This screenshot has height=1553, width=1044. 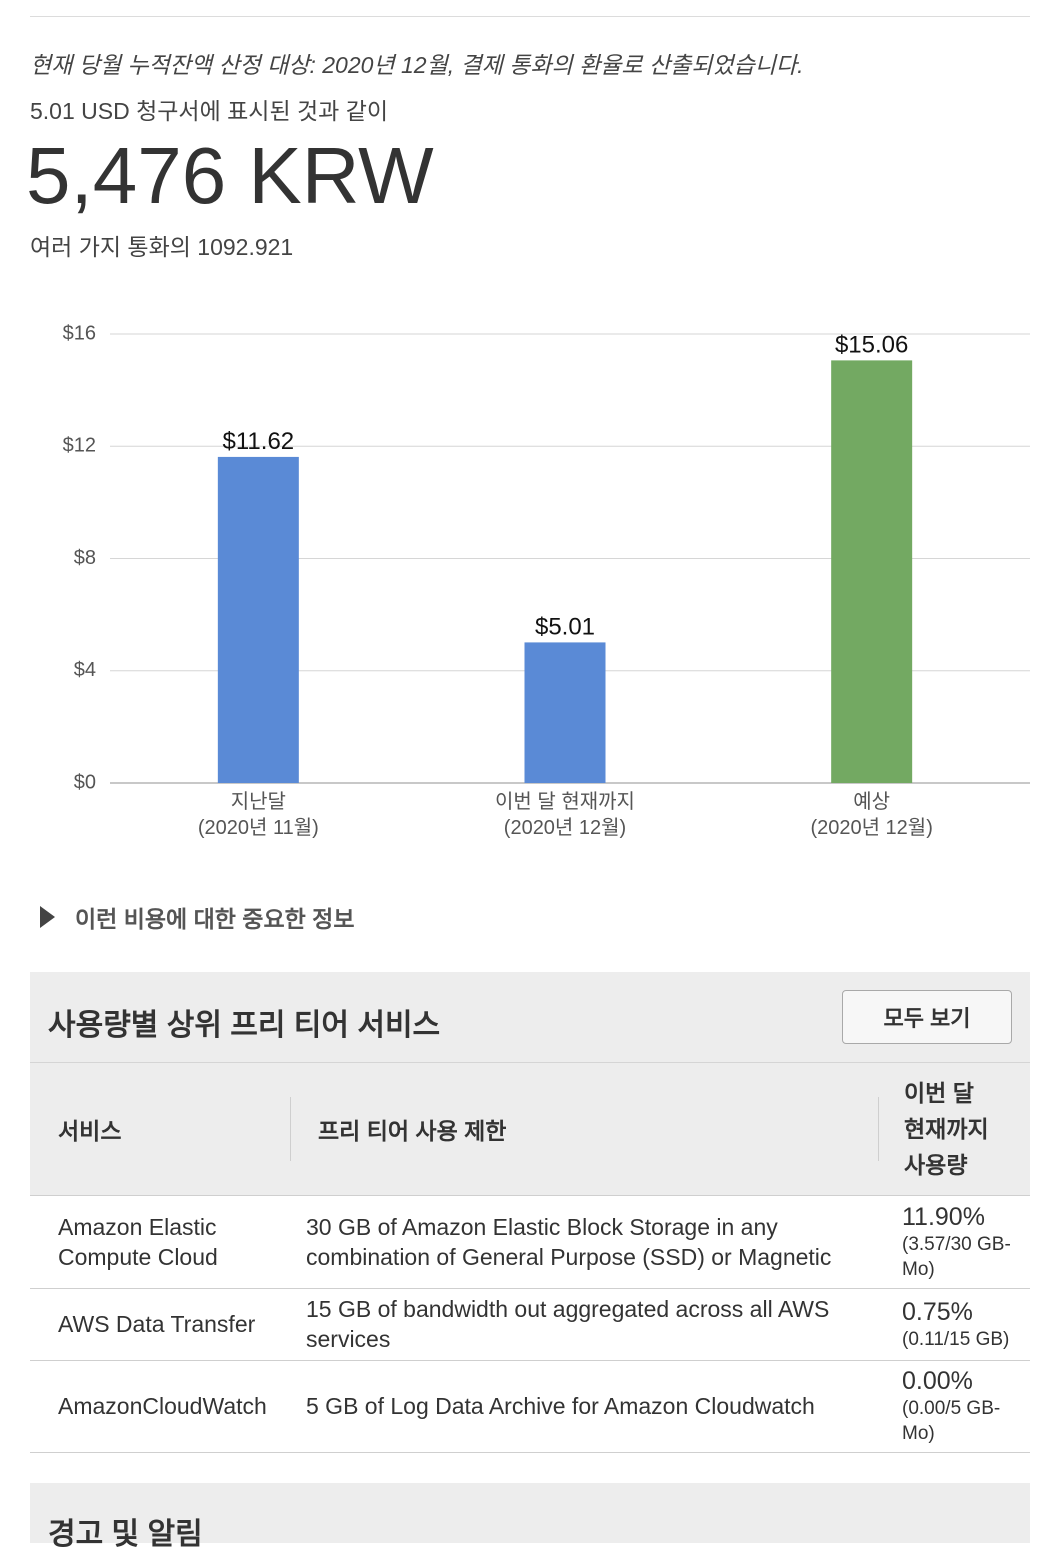 What do you see at coordinates (530, 1517) in the screenshot?
I see `alerts-panel: 경고 및 알림` at bounding box center [530, 1517].